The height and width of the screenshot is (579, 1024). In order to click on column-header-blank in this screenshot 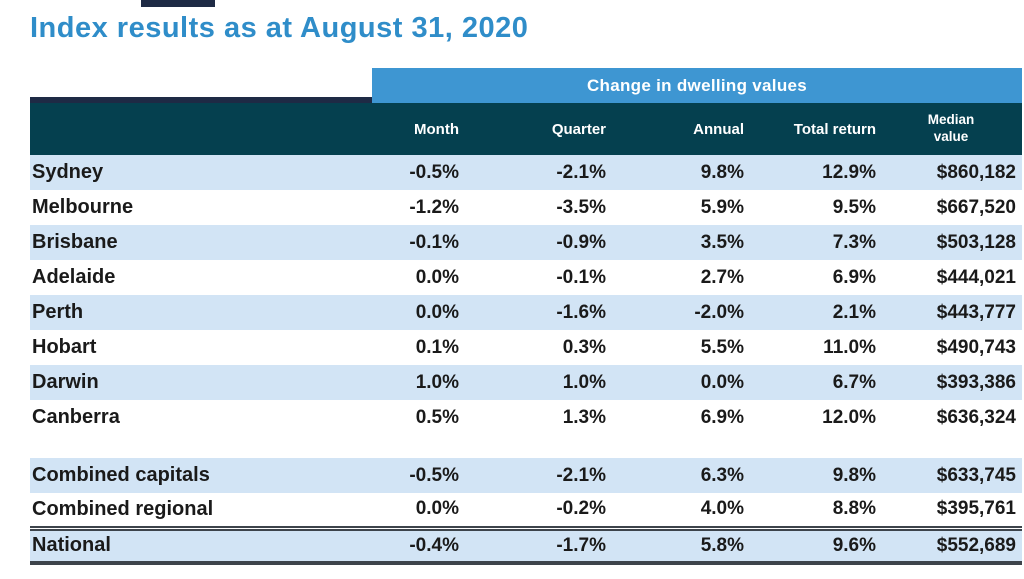, I will do `click(201, 129)`.